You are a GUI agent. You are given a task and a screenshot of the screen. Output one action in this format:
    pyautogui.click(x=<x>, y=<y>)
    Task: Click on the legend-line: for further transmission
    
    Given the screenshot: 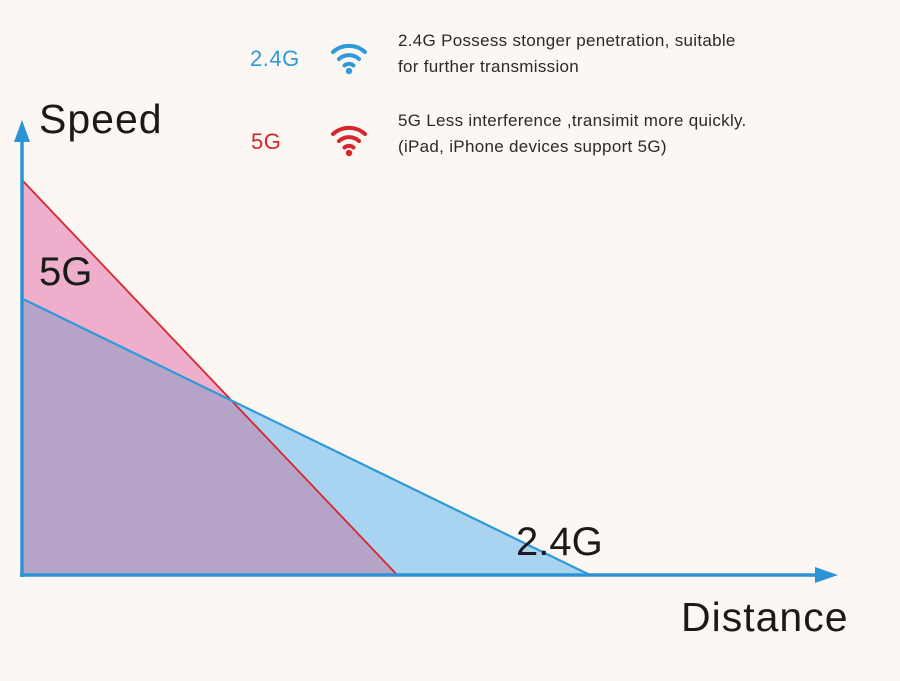 What is the action you would take?
    pyautogui.click(x=489, y=66)
    